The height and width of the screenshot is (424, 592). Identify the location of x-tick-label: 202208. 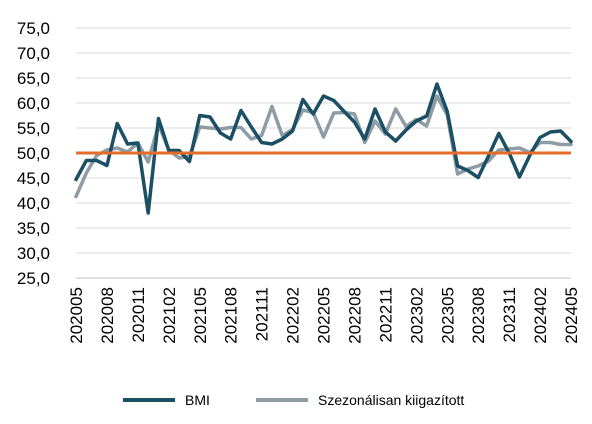
(354, 315).